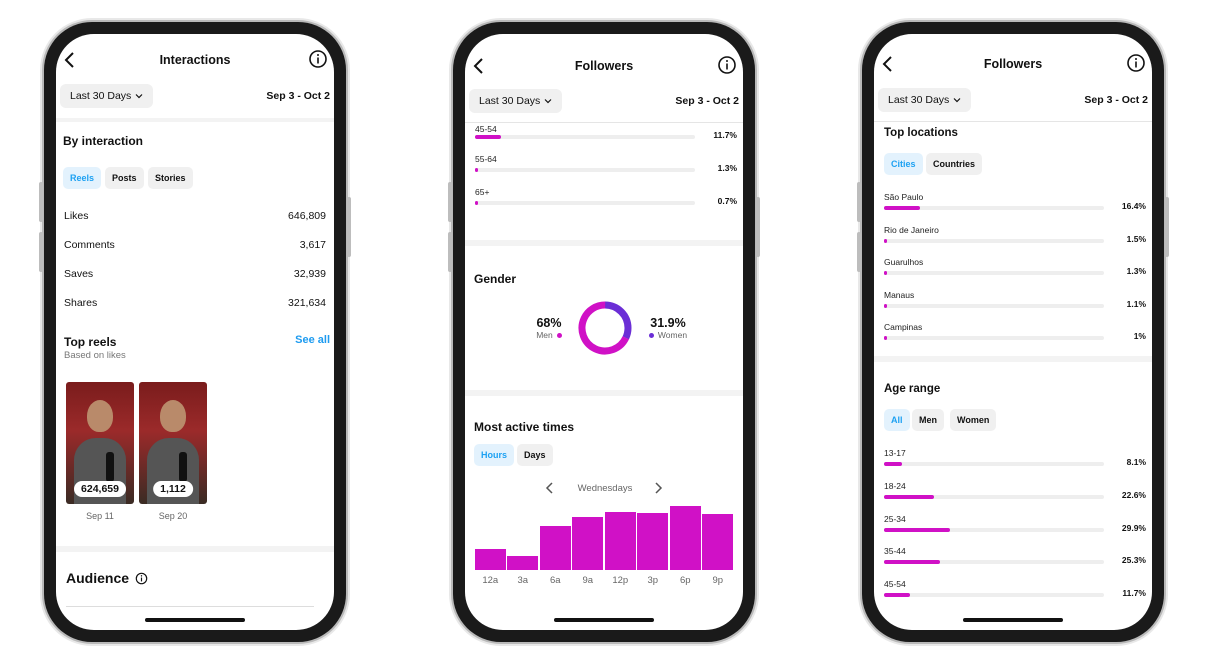 The height and width of the screenshot is (664, 1224). I want to click on women-pct: 31.9%, so click(668, 323).